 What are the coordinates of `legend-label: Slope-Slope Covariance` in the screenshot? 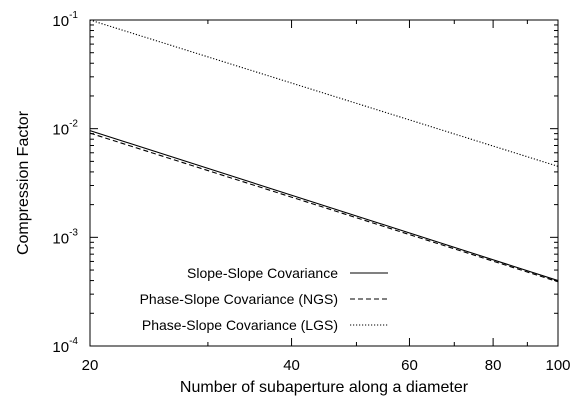 It's located at (262, 273).